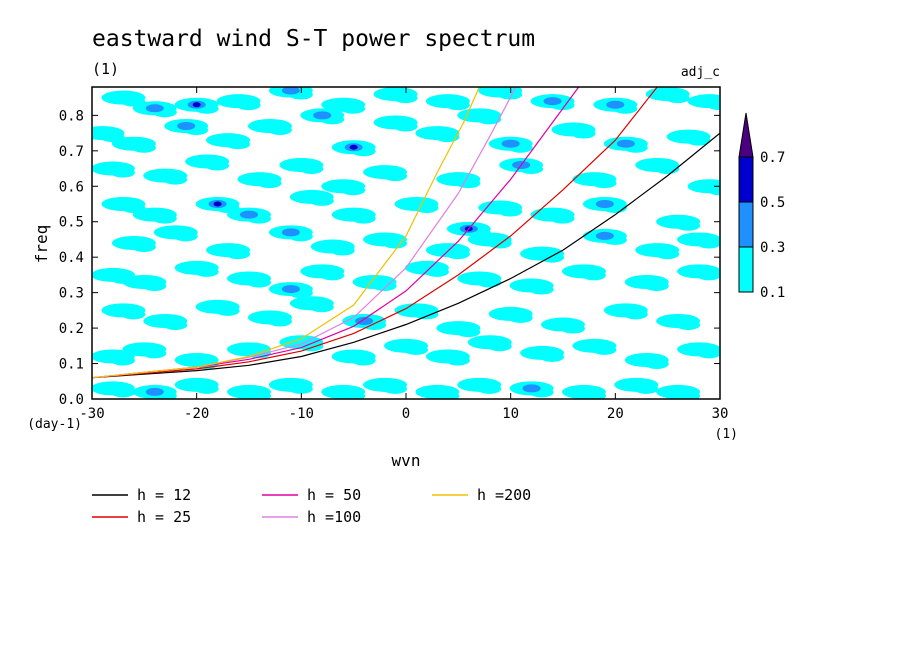  What do you see at coordinates (71, 187) in the screenshot?
I see `y-tick-label: 0.6` at bounding box center [71, 187].